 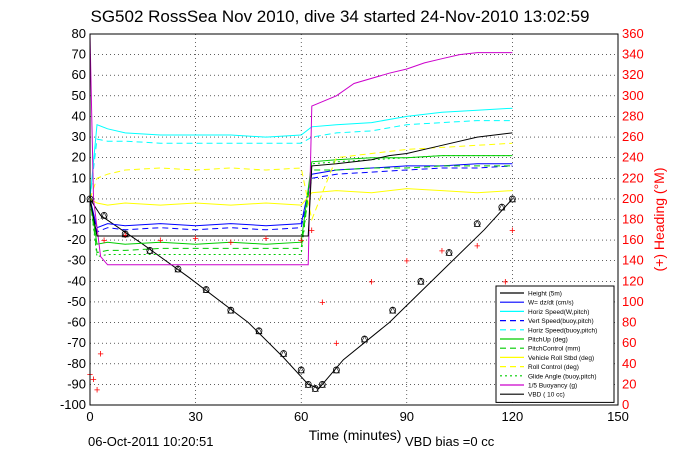 I want to click on legend-entry: PitchUp (deg), so click(x=548, y=340).